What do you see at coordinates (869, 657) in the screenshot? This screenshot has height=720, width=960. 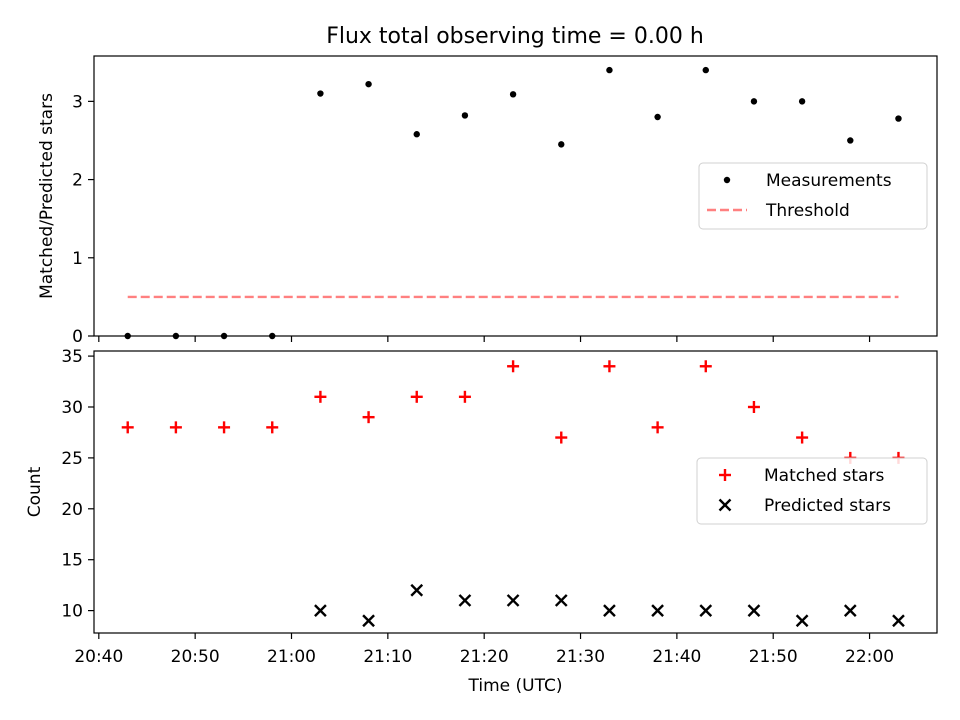 I see `x-tick-label: 22:00` at bounding box center [869, 657].